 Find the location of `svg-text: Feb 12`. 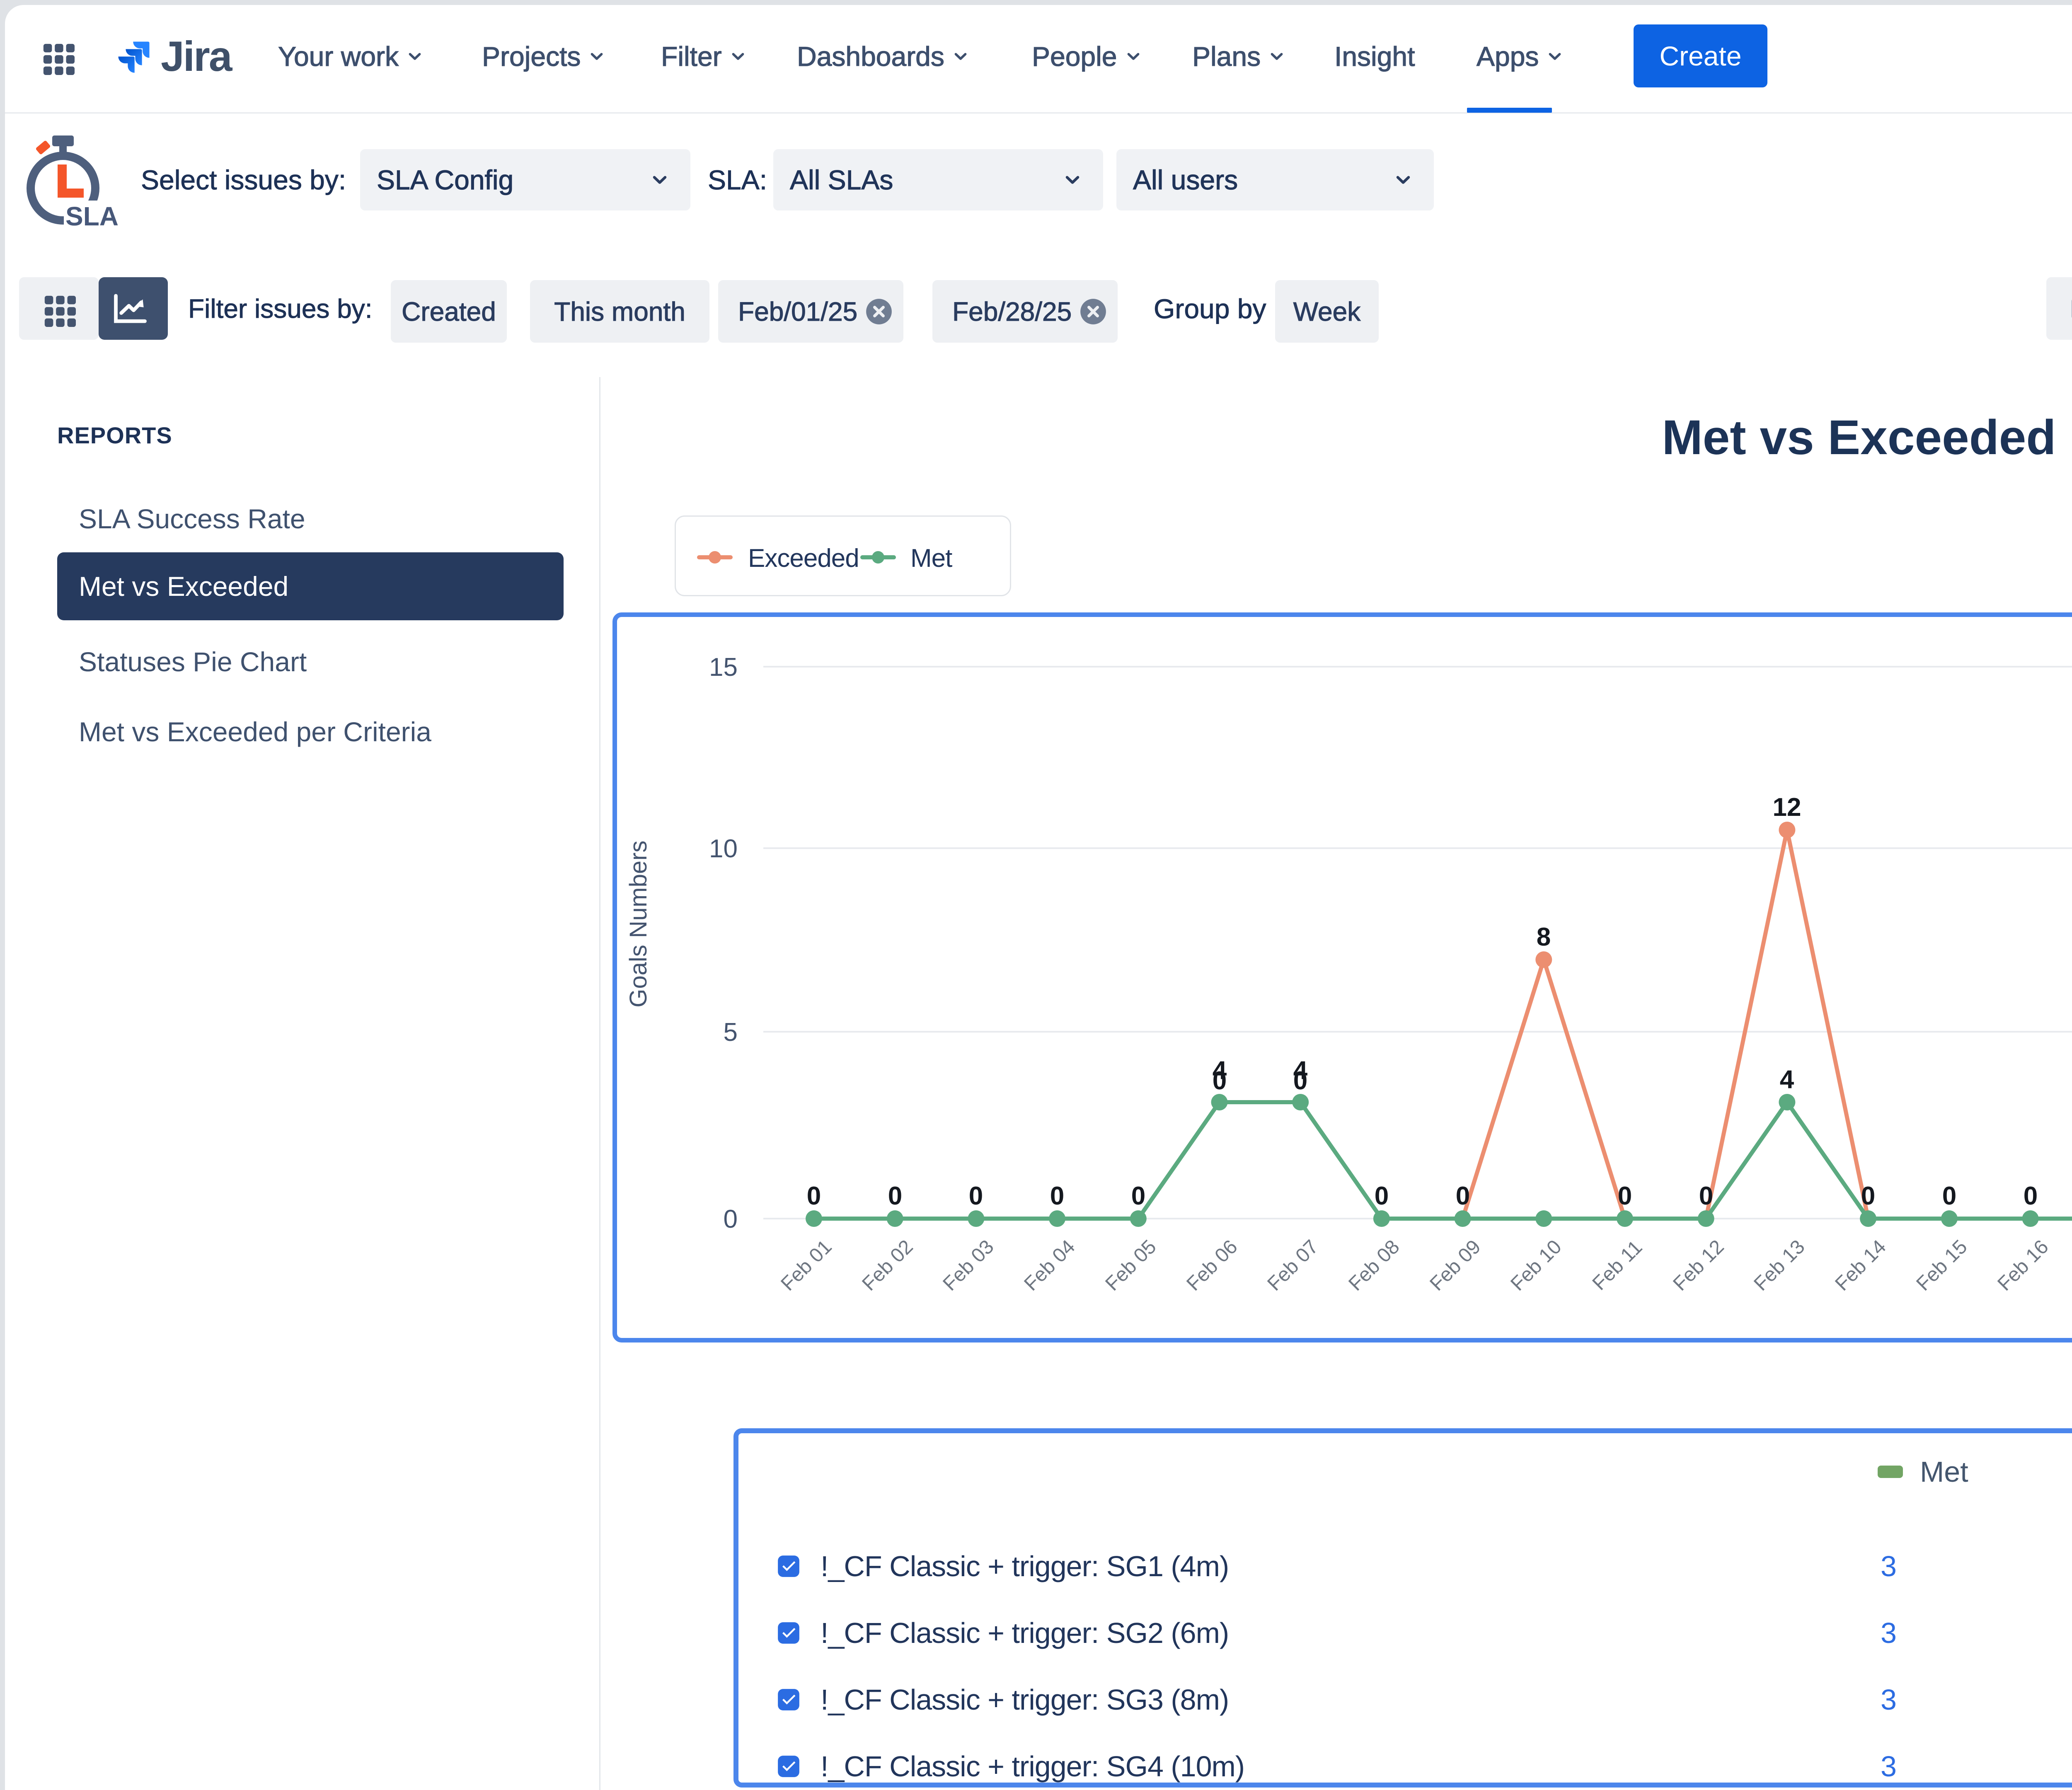

svg-text: Feb 12 is located at coordinates (1698, 1265).